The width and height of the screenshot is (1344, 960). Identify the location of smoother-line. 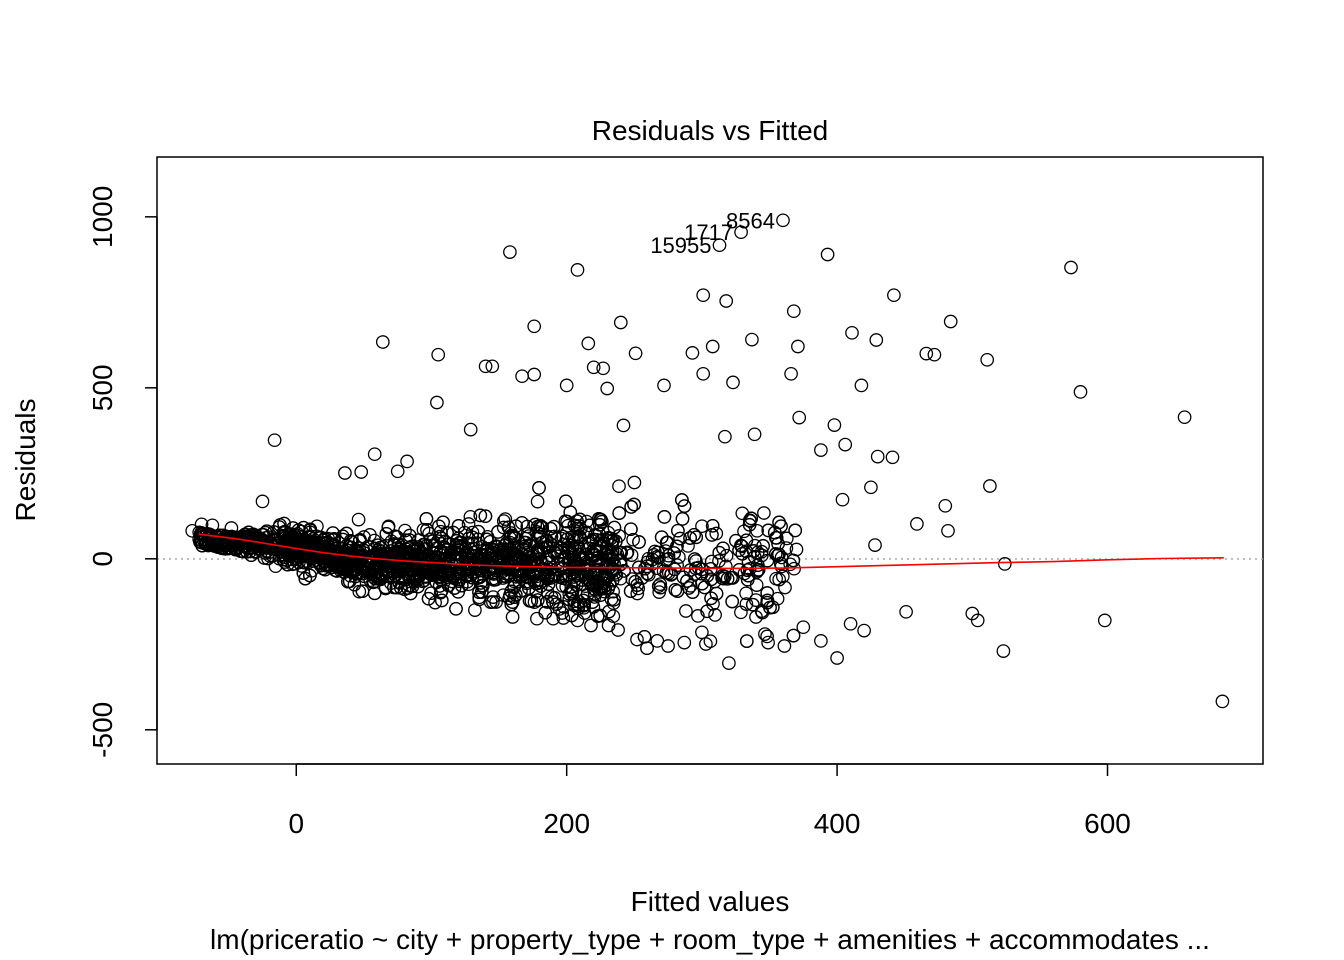
(711, 551).